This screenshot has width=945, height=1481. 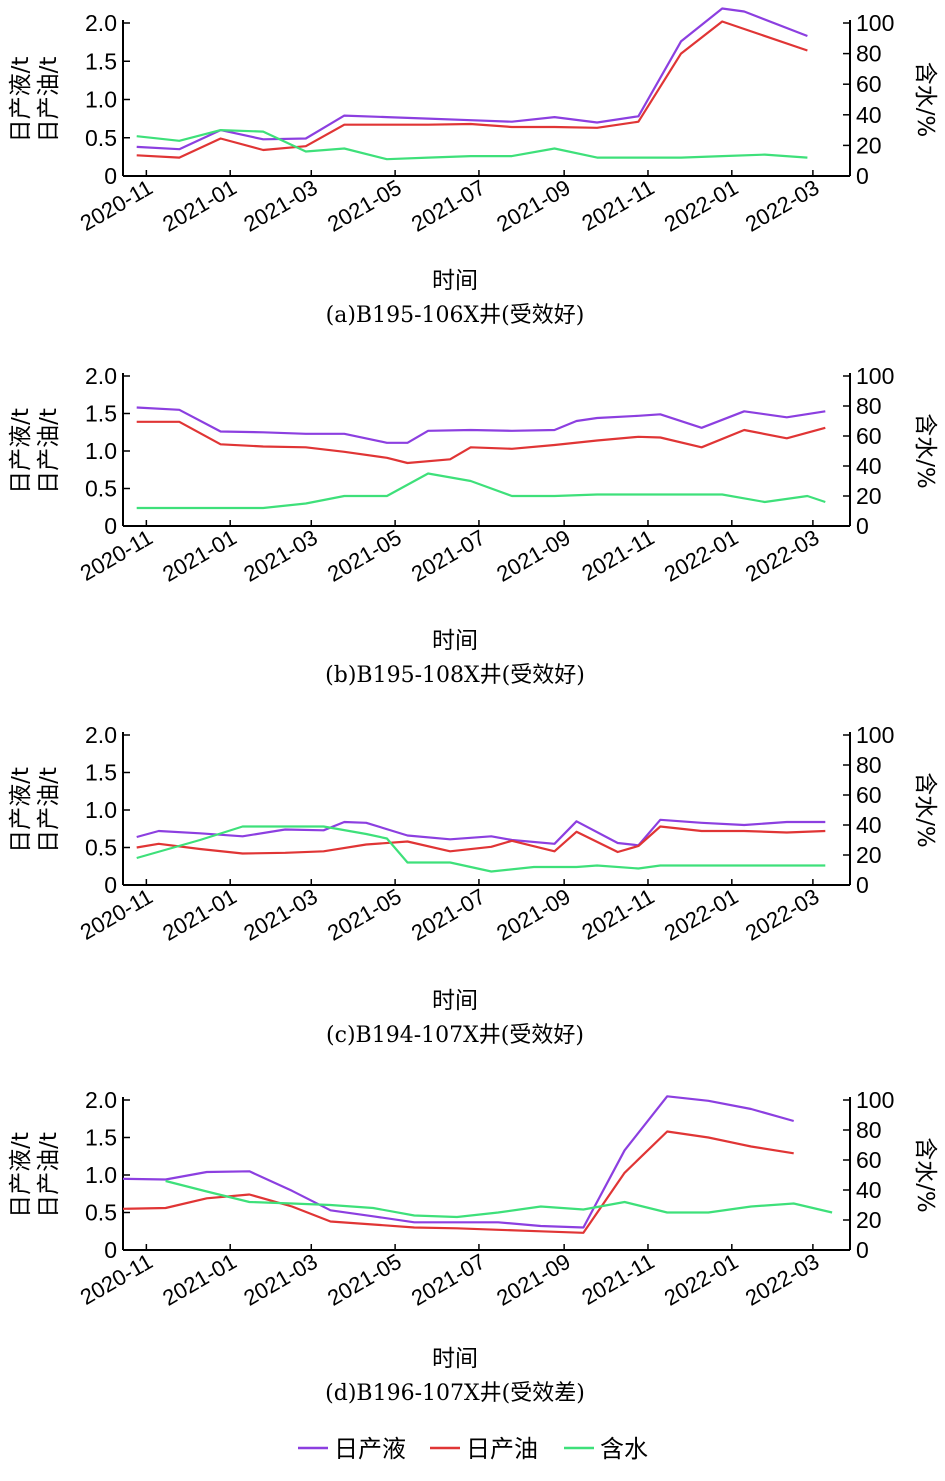 What do you see at coordinates (455, 1035) in the screenshot?
I see `panel-caption: (c)B194-107X井(受效好)` at bounding box center [455, 1035].